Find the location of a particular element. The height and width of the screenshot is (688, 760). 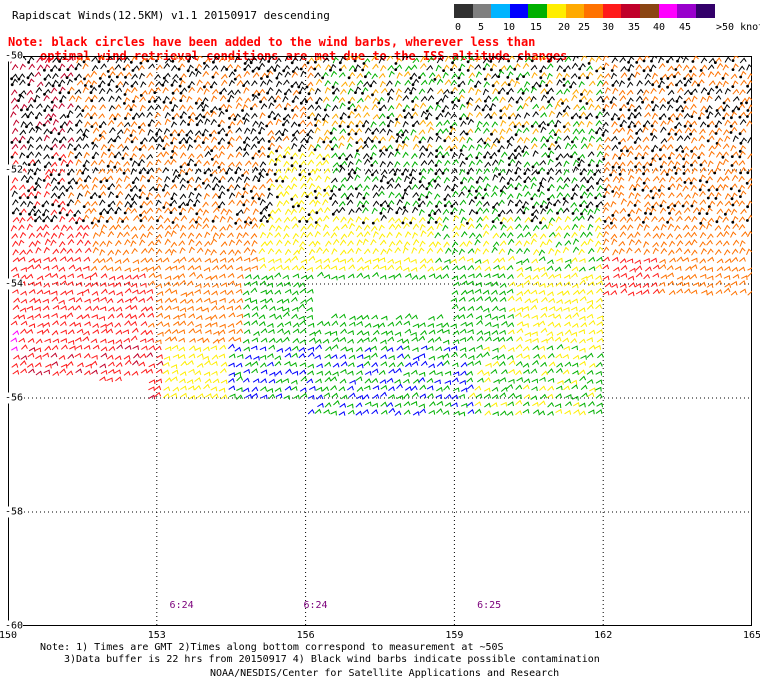

scale-label: 40 is located at coordinates (659, 27).